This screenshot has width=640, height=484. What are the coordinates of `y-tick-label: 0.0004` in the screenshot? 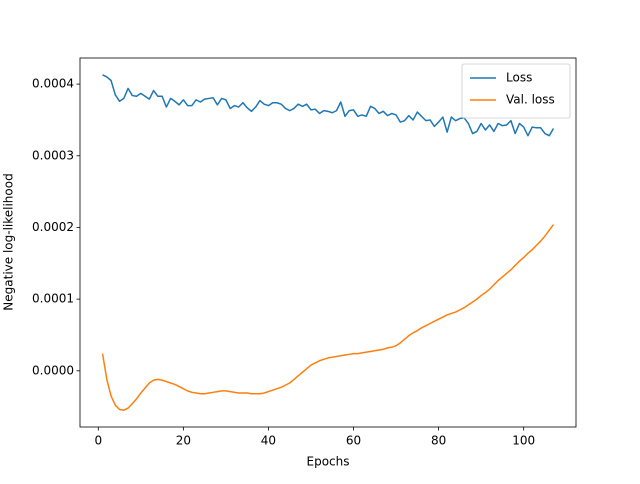 It's located at (53, 84).